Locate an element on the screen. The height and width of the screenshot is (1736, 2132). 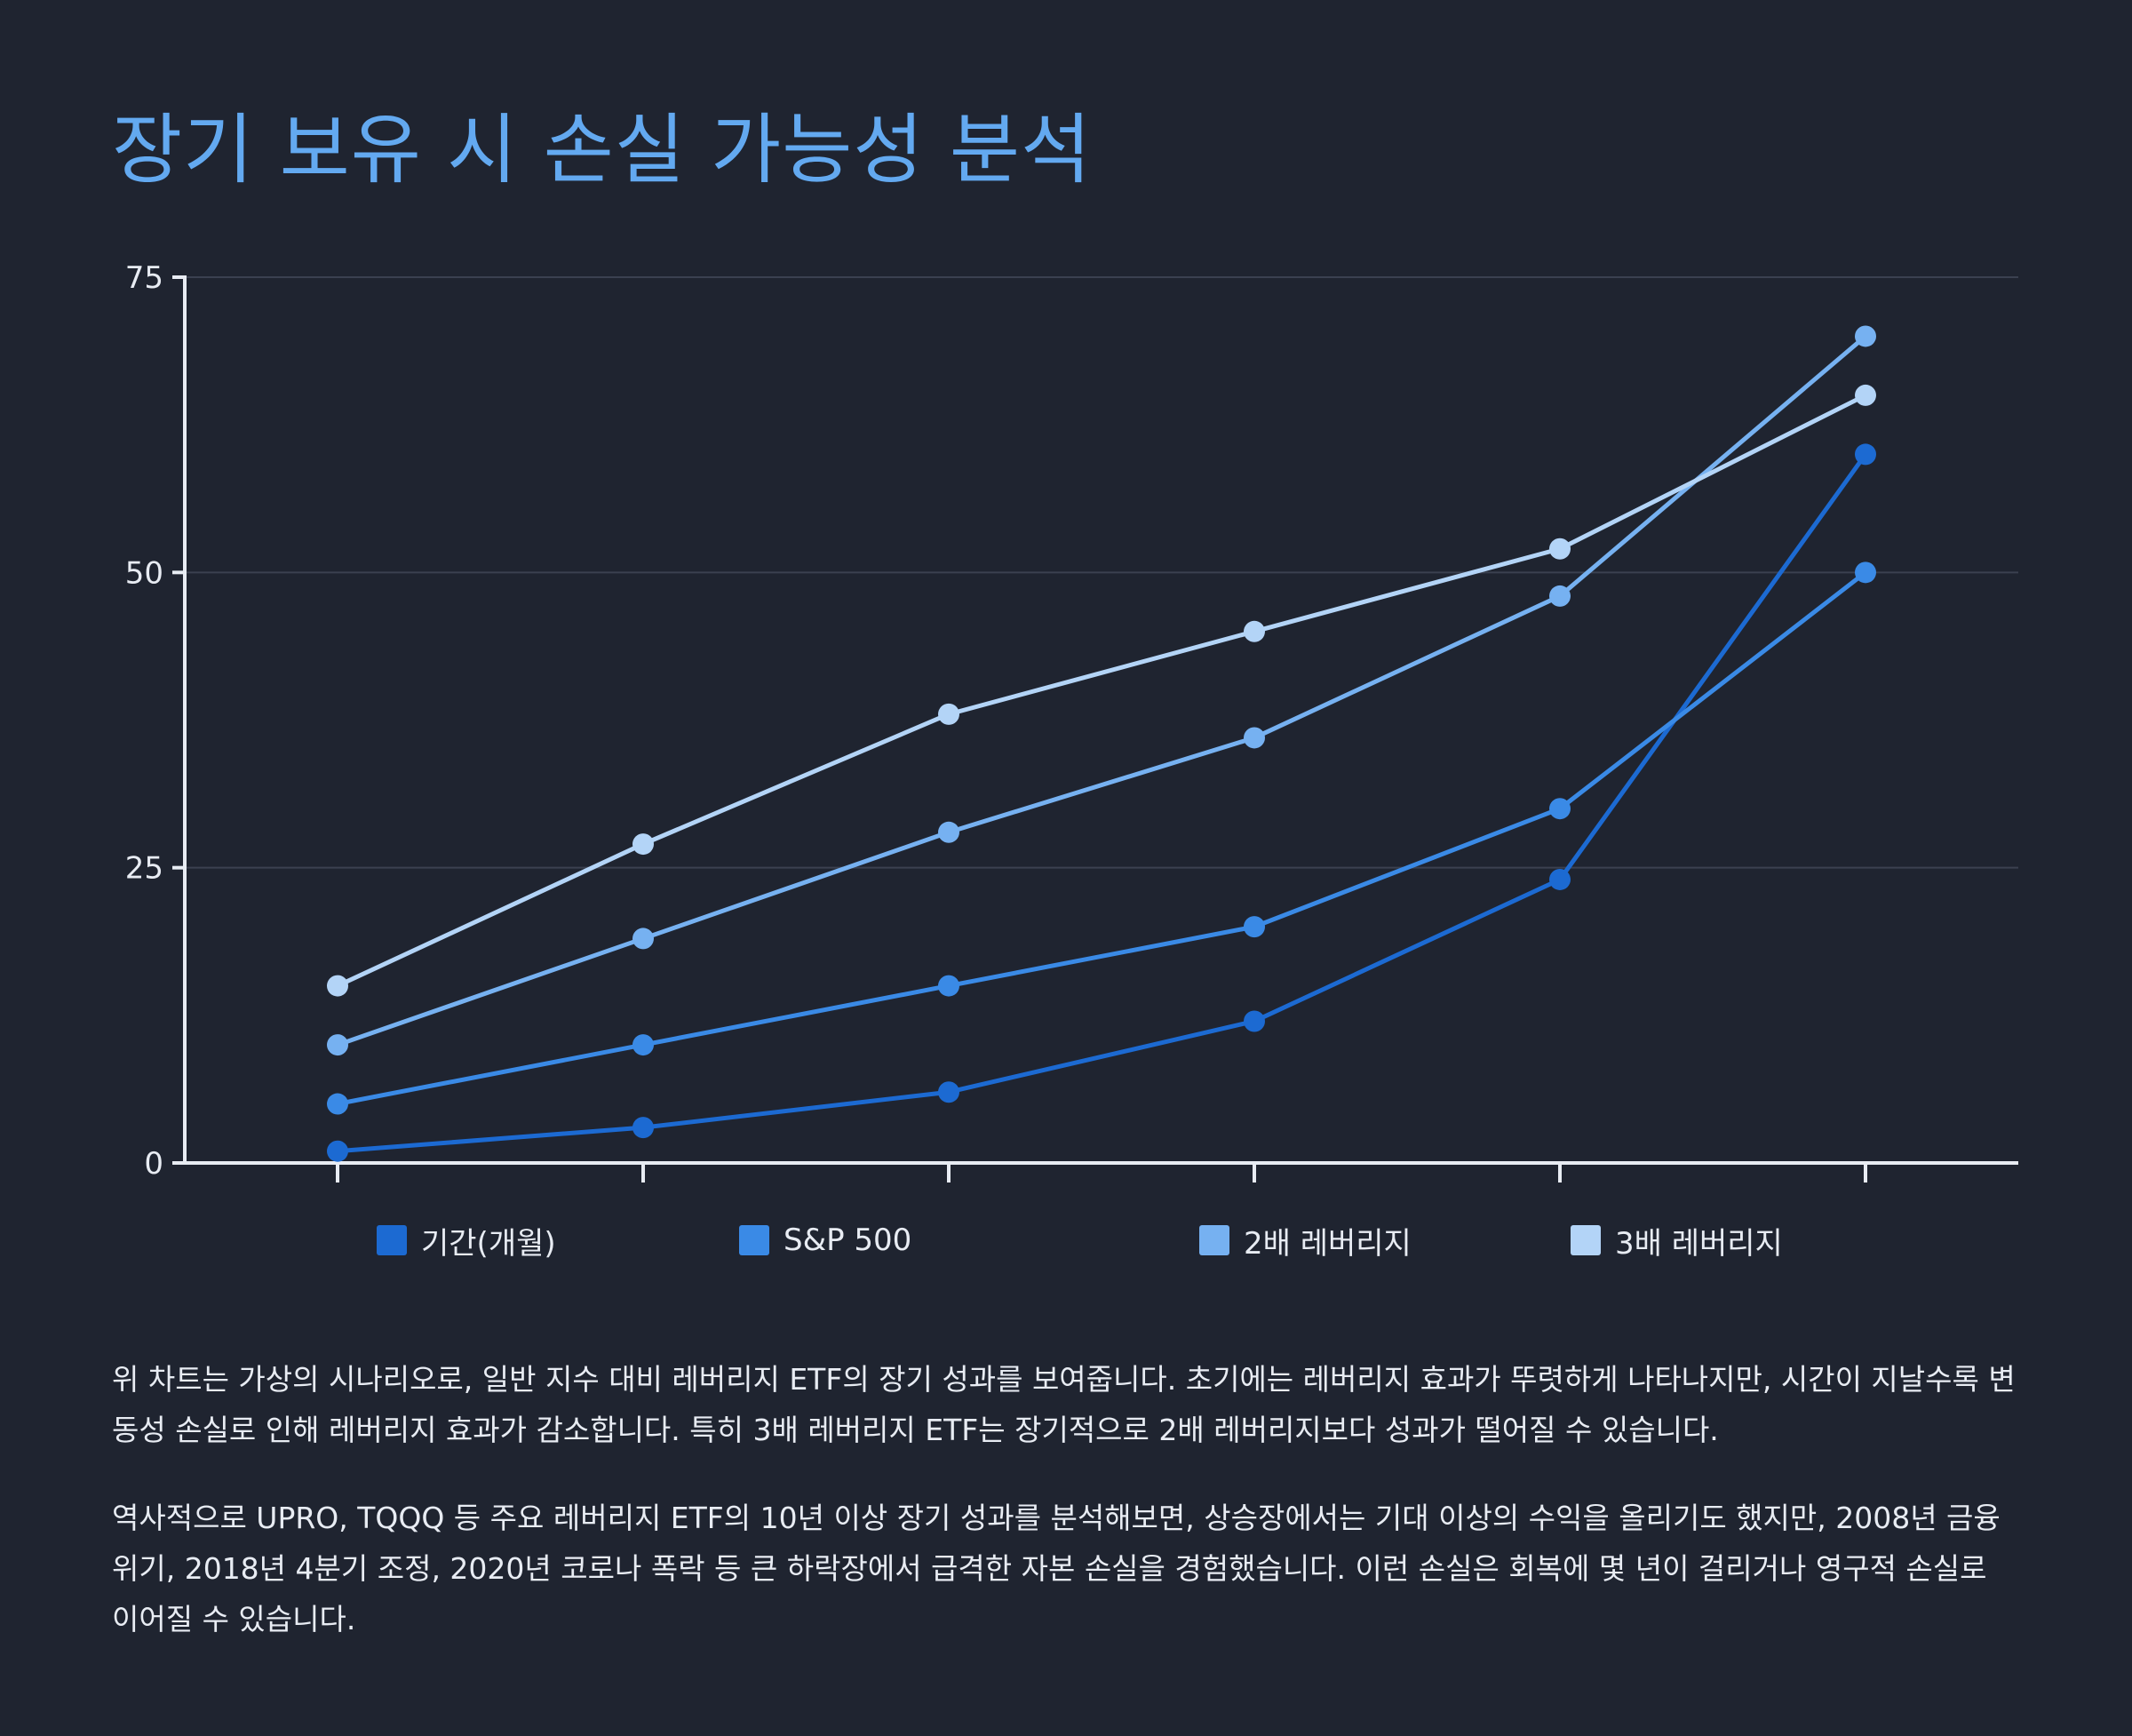
chart-legend: 기간(개월) S&P 500 2배 레버리지 3배 레버리지 is located at coordinates (1066, 1240).